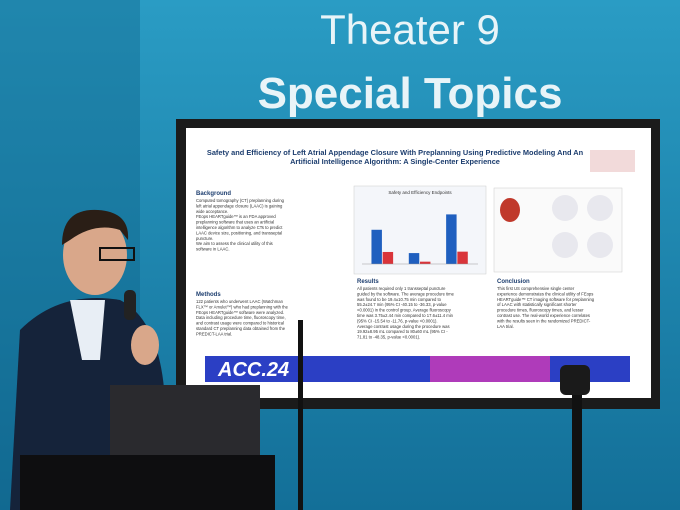 Image resolution: width=680 pixels, height=510 pixels. I want to click on section-line: software in LAAC., so click(213, 249).